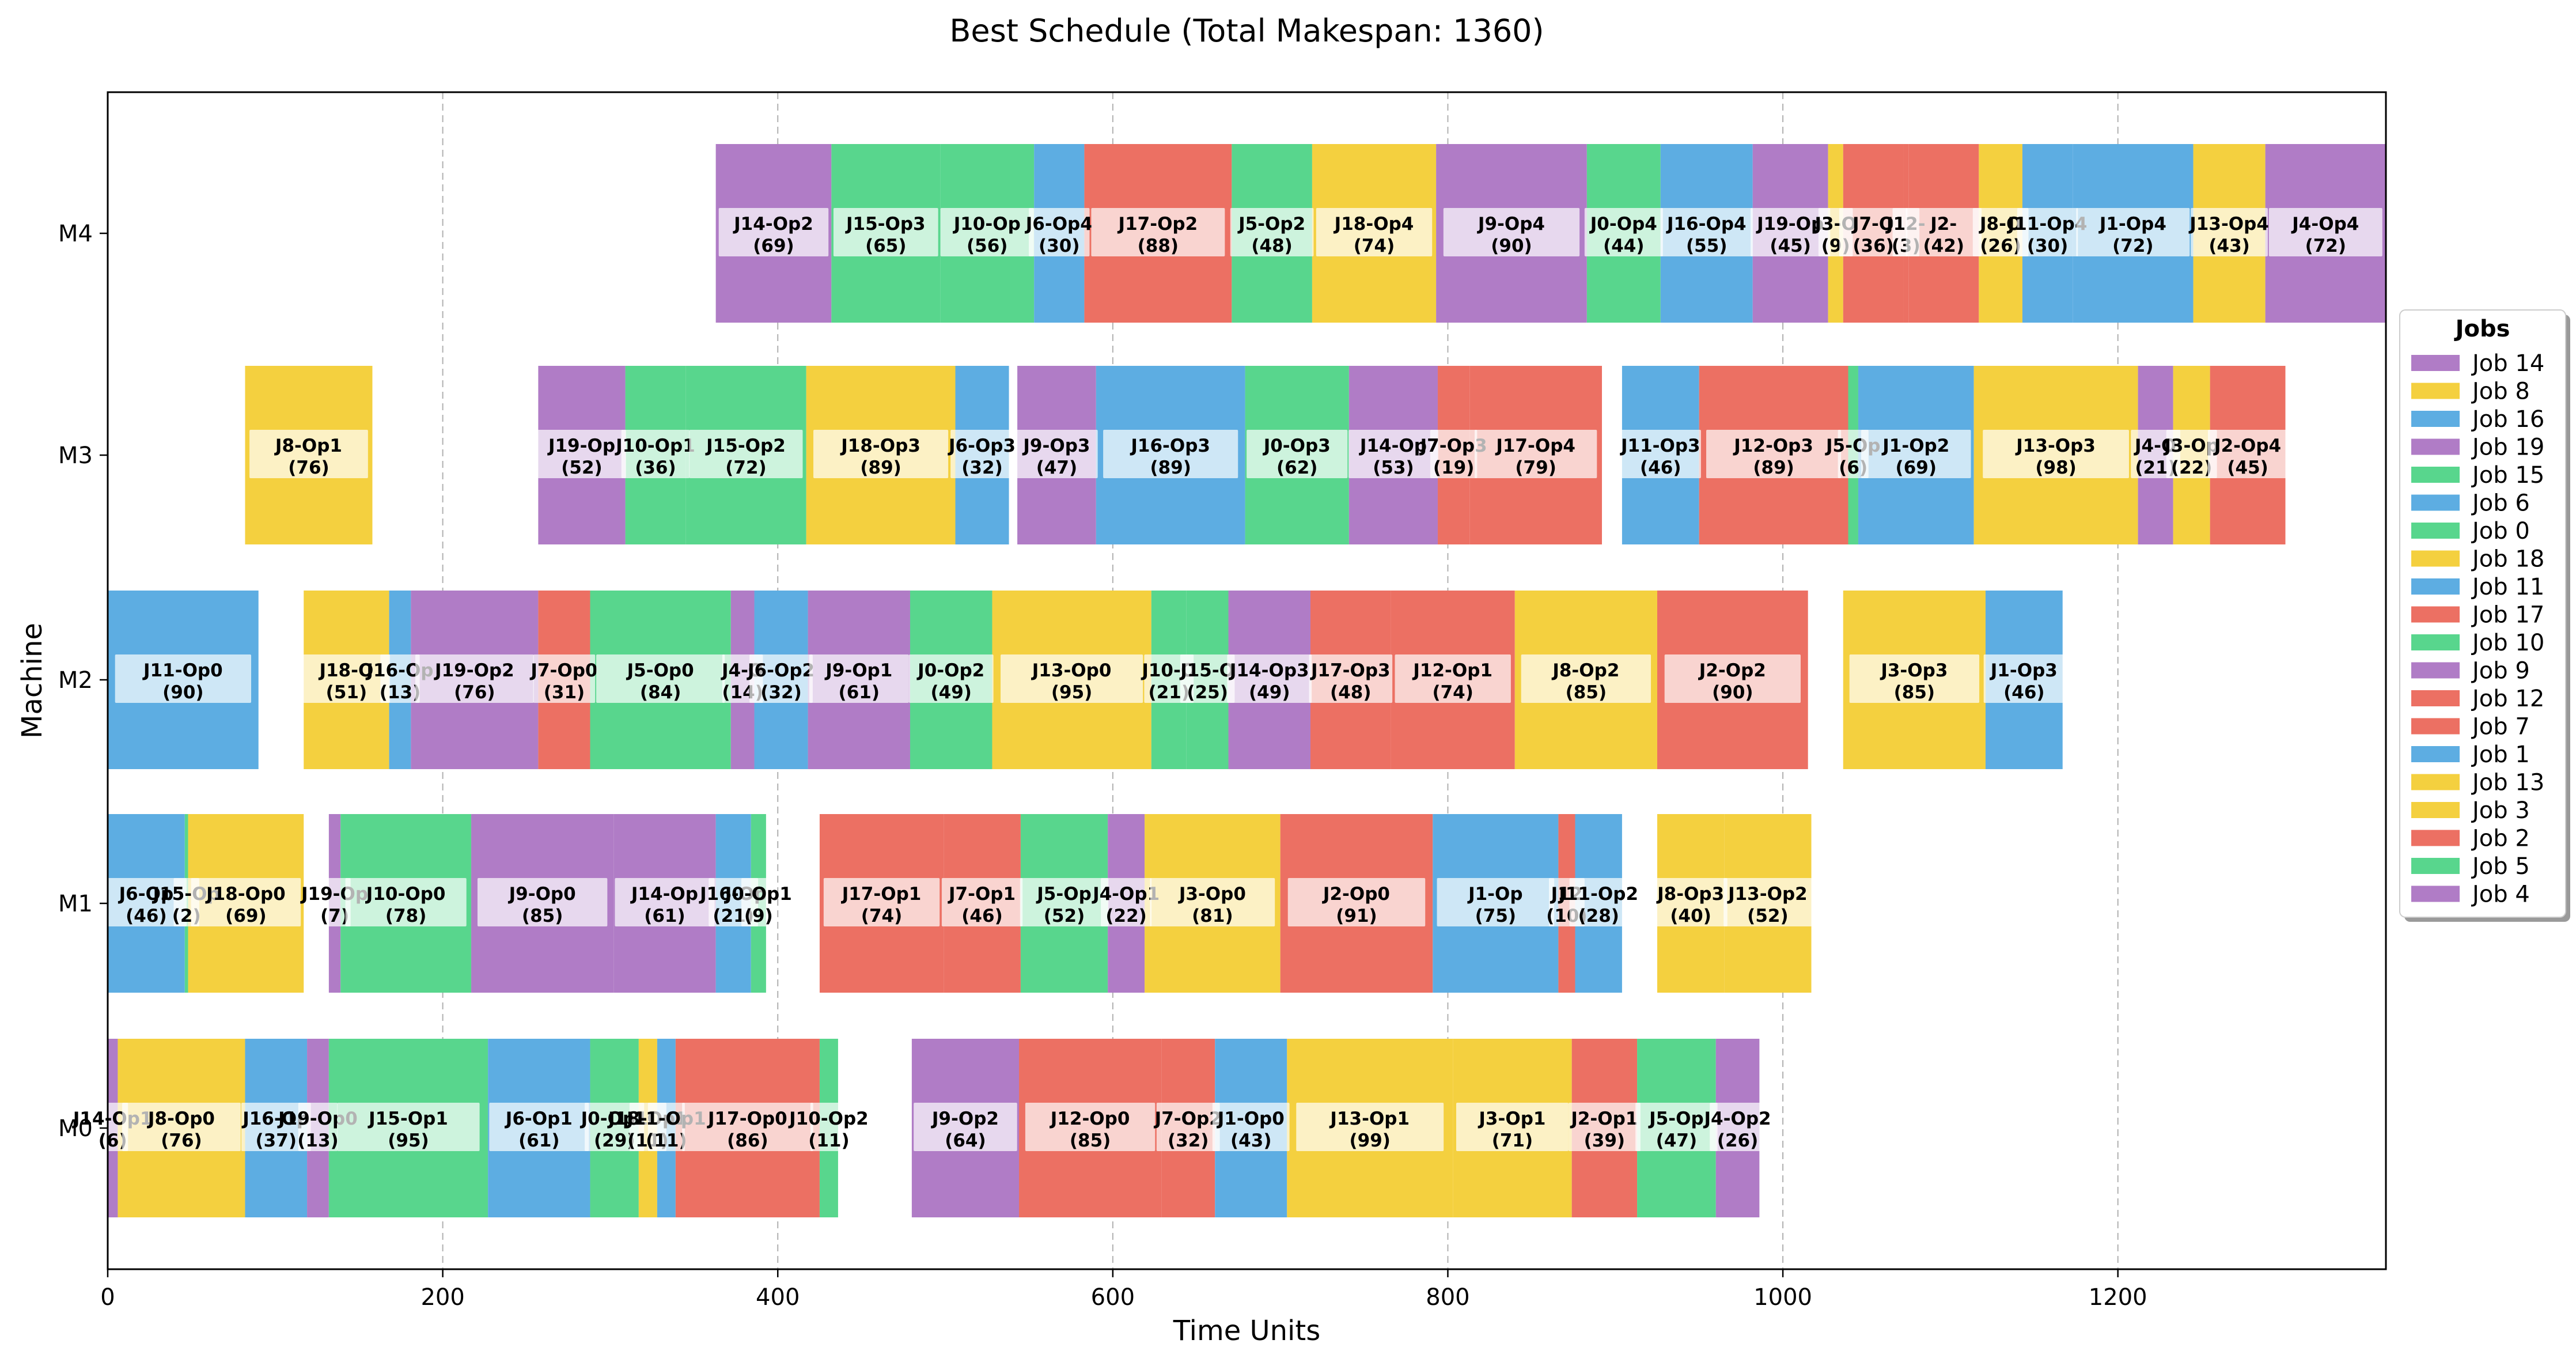 The image size is (2576, 1366). Describe the element at coordinates (2500, 671) in the screenshot. I see `legend-entry-label: Job 9` at that location.